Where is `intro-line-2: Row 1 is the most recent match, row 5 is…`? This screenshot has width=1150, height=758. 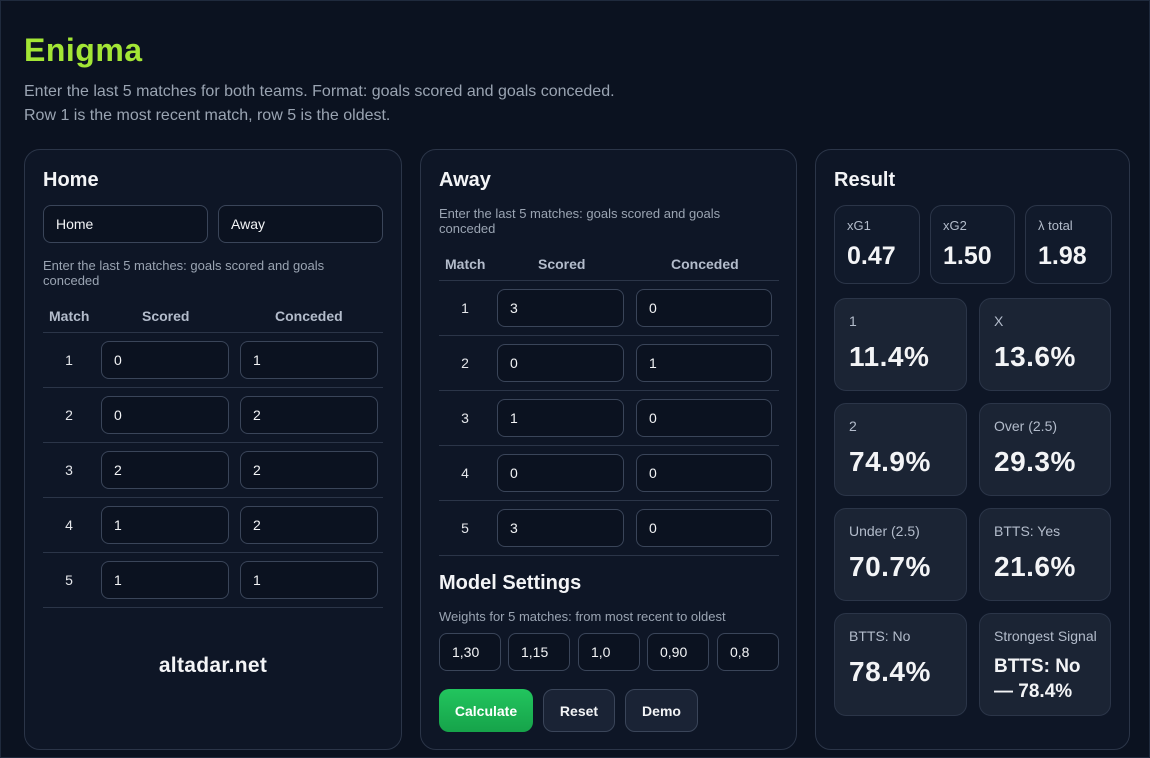
intro-line-2: Row 1 is the most recent match, row 5 is… is located at coordinates (207, 115).